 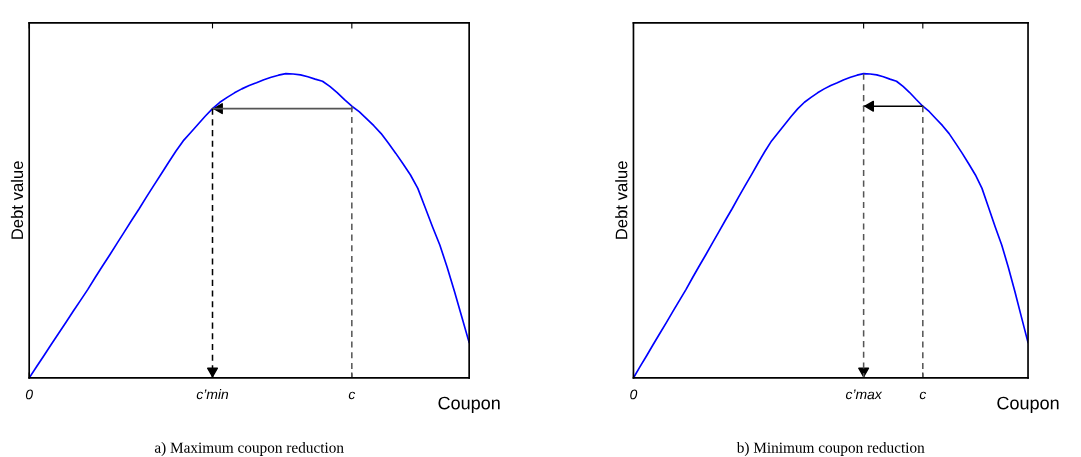 What do you see at coordinates (249, 449) in the screenshot?
I see `text: a) Maximum coupon reduction` at bounding box center [249, 449].